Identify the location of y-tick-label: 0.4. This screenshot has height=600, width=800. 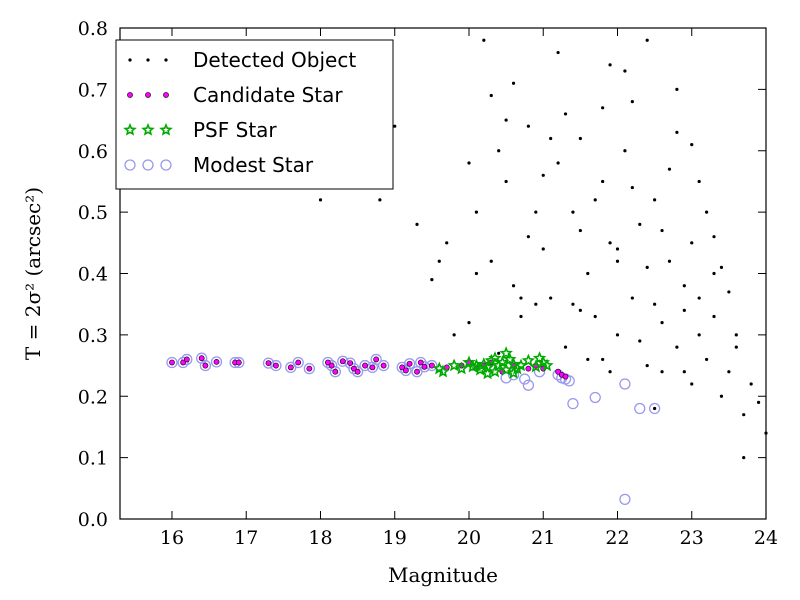
(93, 275).